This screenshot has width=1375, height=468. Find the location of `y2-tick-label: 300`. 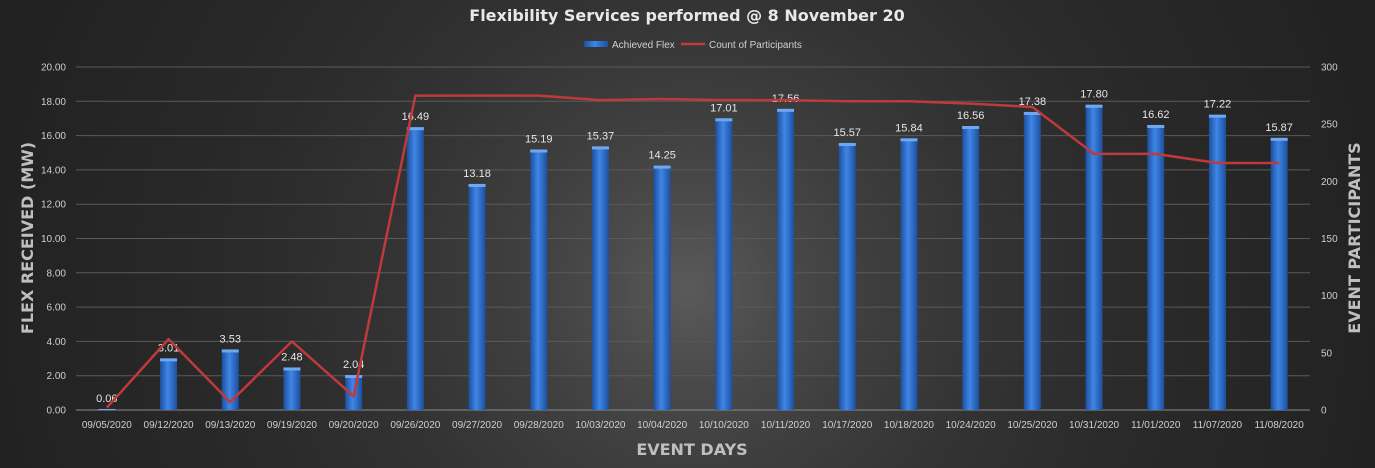

y2-tick-label: 300 is located at coordinates (1329, 68).